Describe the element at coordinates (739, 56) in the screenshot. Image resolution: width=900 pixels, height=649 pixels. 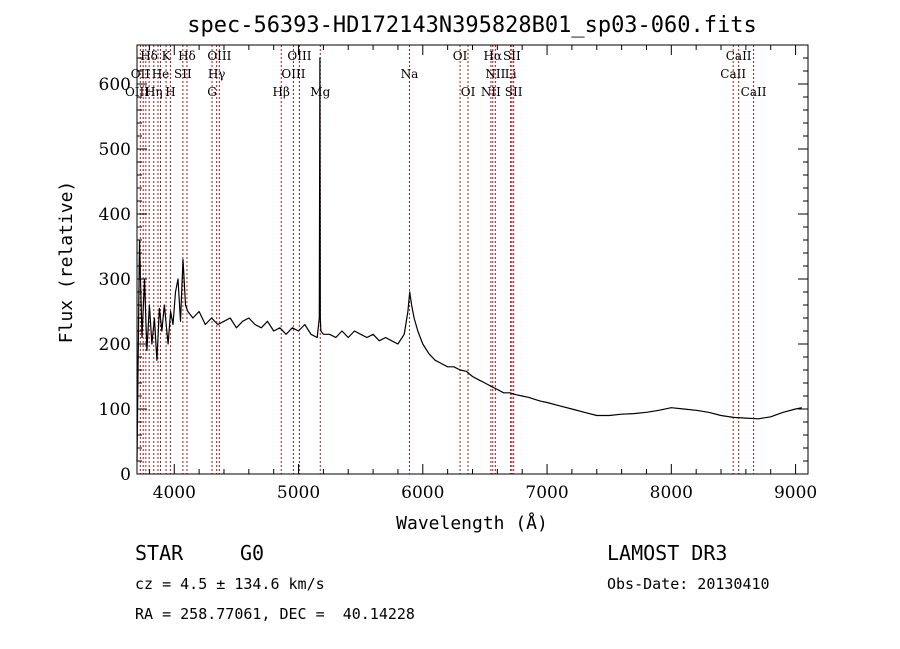
I see `line-label-25: CaII` at that location.